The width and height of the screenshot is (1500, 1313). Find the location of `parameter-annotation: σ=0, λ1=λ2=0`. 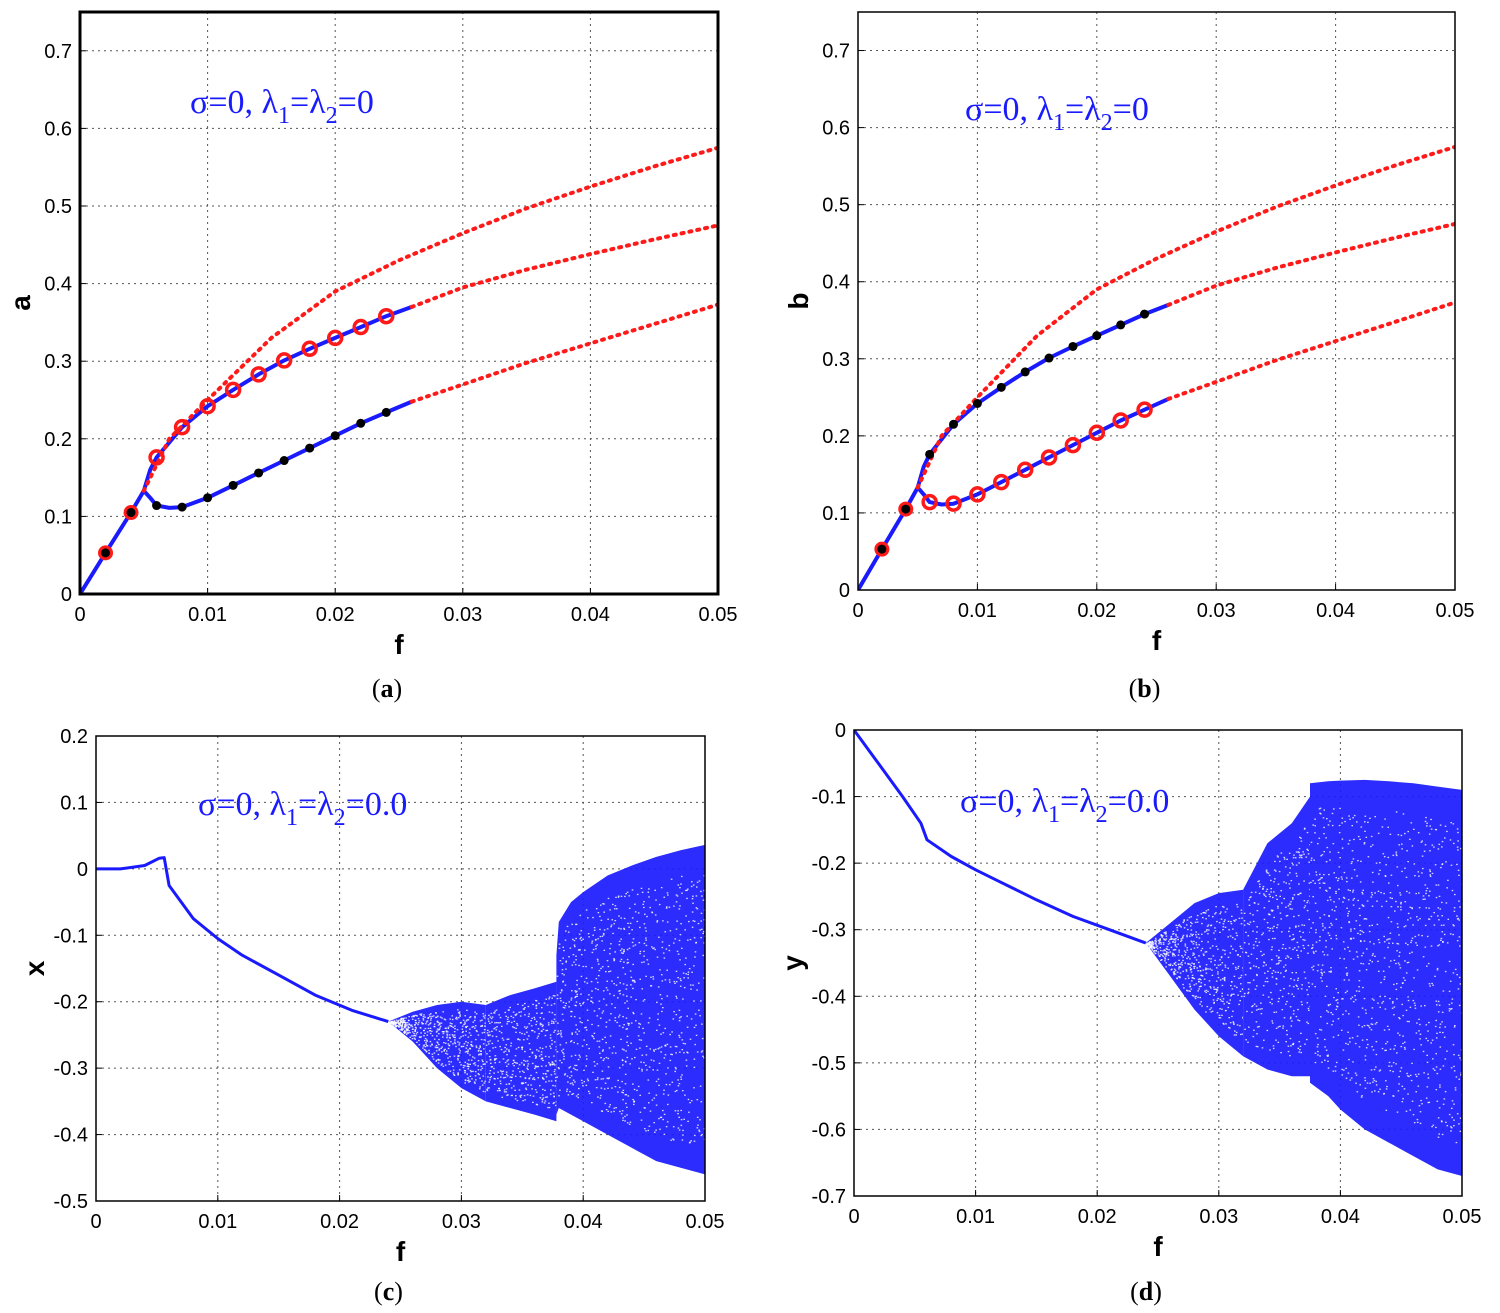

parameter-annotation: σ=0, λ1=λ2=0 is located at coordinates (282, 106).